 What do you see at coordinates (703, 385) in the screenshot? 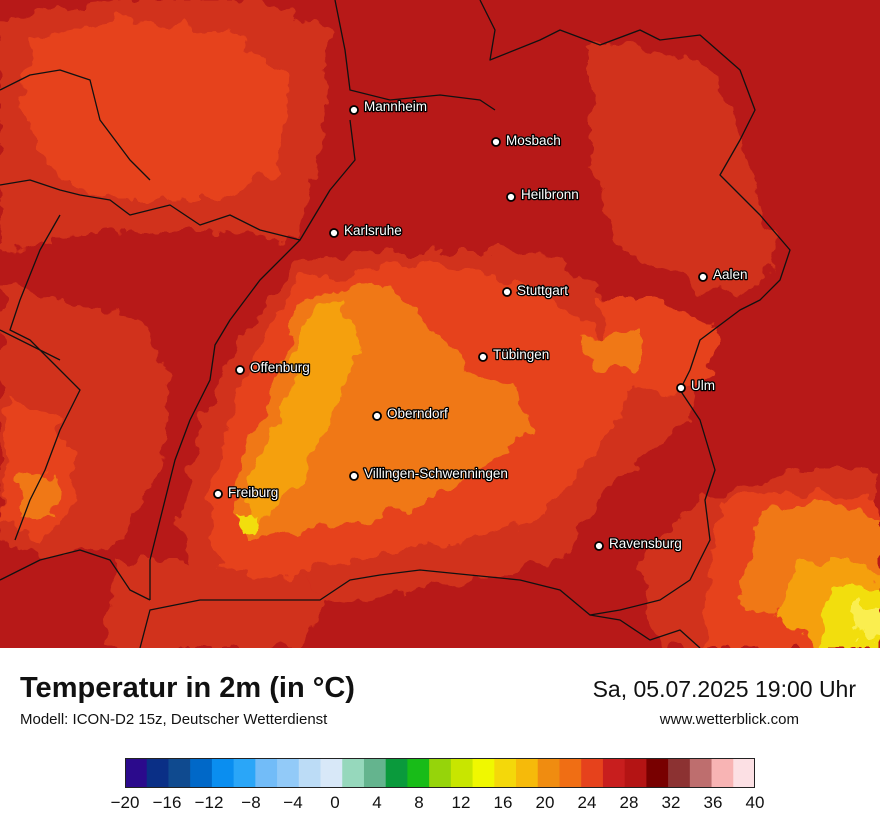
I see `city-label: Ulm` at bounding box center [703, 385].